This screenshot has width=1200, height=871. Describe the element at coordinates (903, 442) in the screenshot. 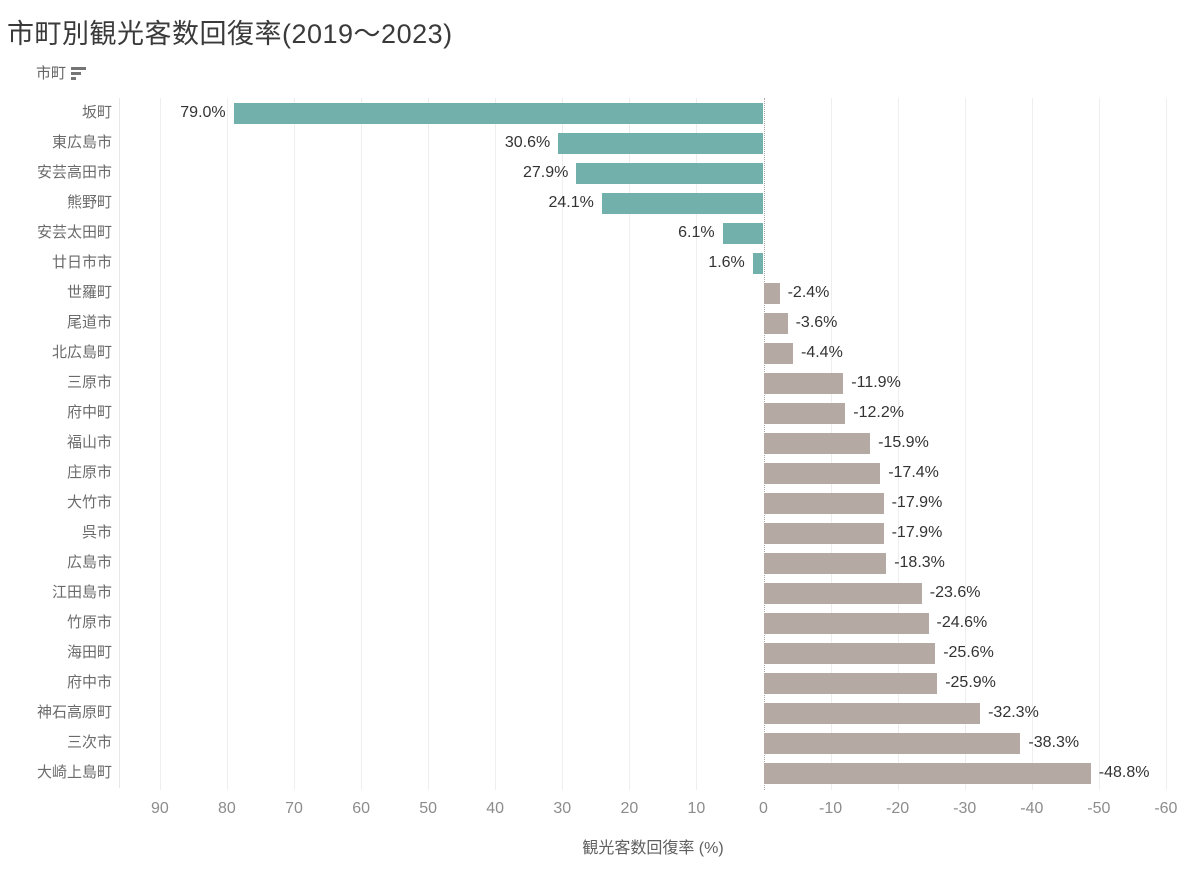

I see `value-label: -15.9%` at that location.